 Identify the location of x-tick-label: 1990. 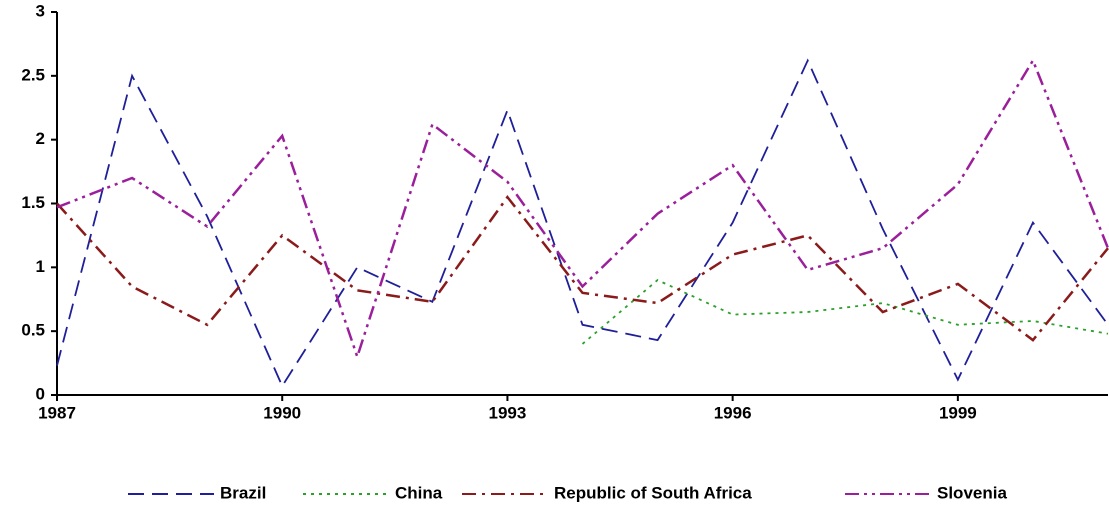
(282, 412).